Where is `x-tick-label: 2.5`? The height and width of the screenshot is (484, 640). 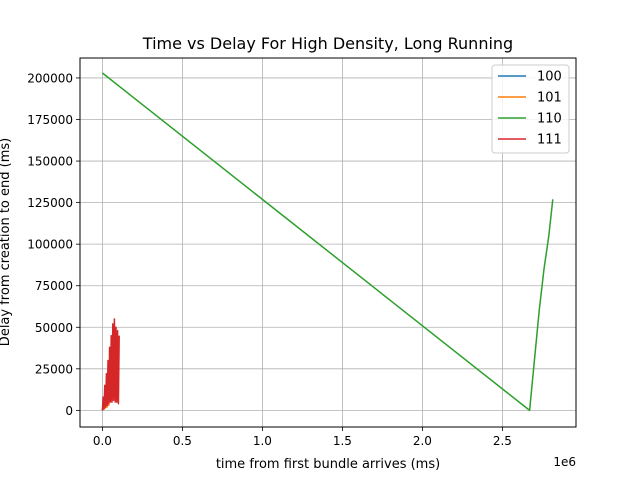
x-tick-label: 2.5 is located at coordinates (502, 441).